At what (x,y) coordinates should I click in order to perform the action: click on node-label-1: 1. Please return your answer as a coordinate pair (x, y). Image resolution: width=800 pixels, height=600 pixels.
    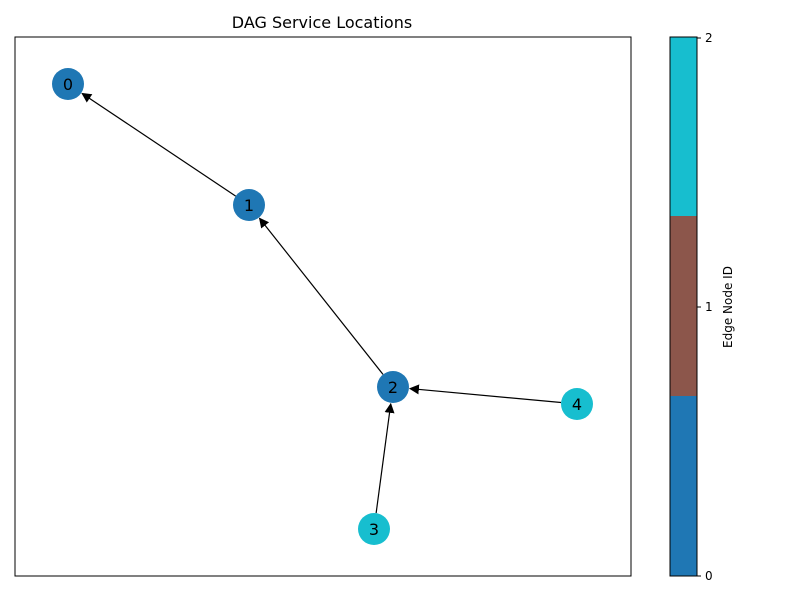
    Looking at the image, I should click on (249, 205).